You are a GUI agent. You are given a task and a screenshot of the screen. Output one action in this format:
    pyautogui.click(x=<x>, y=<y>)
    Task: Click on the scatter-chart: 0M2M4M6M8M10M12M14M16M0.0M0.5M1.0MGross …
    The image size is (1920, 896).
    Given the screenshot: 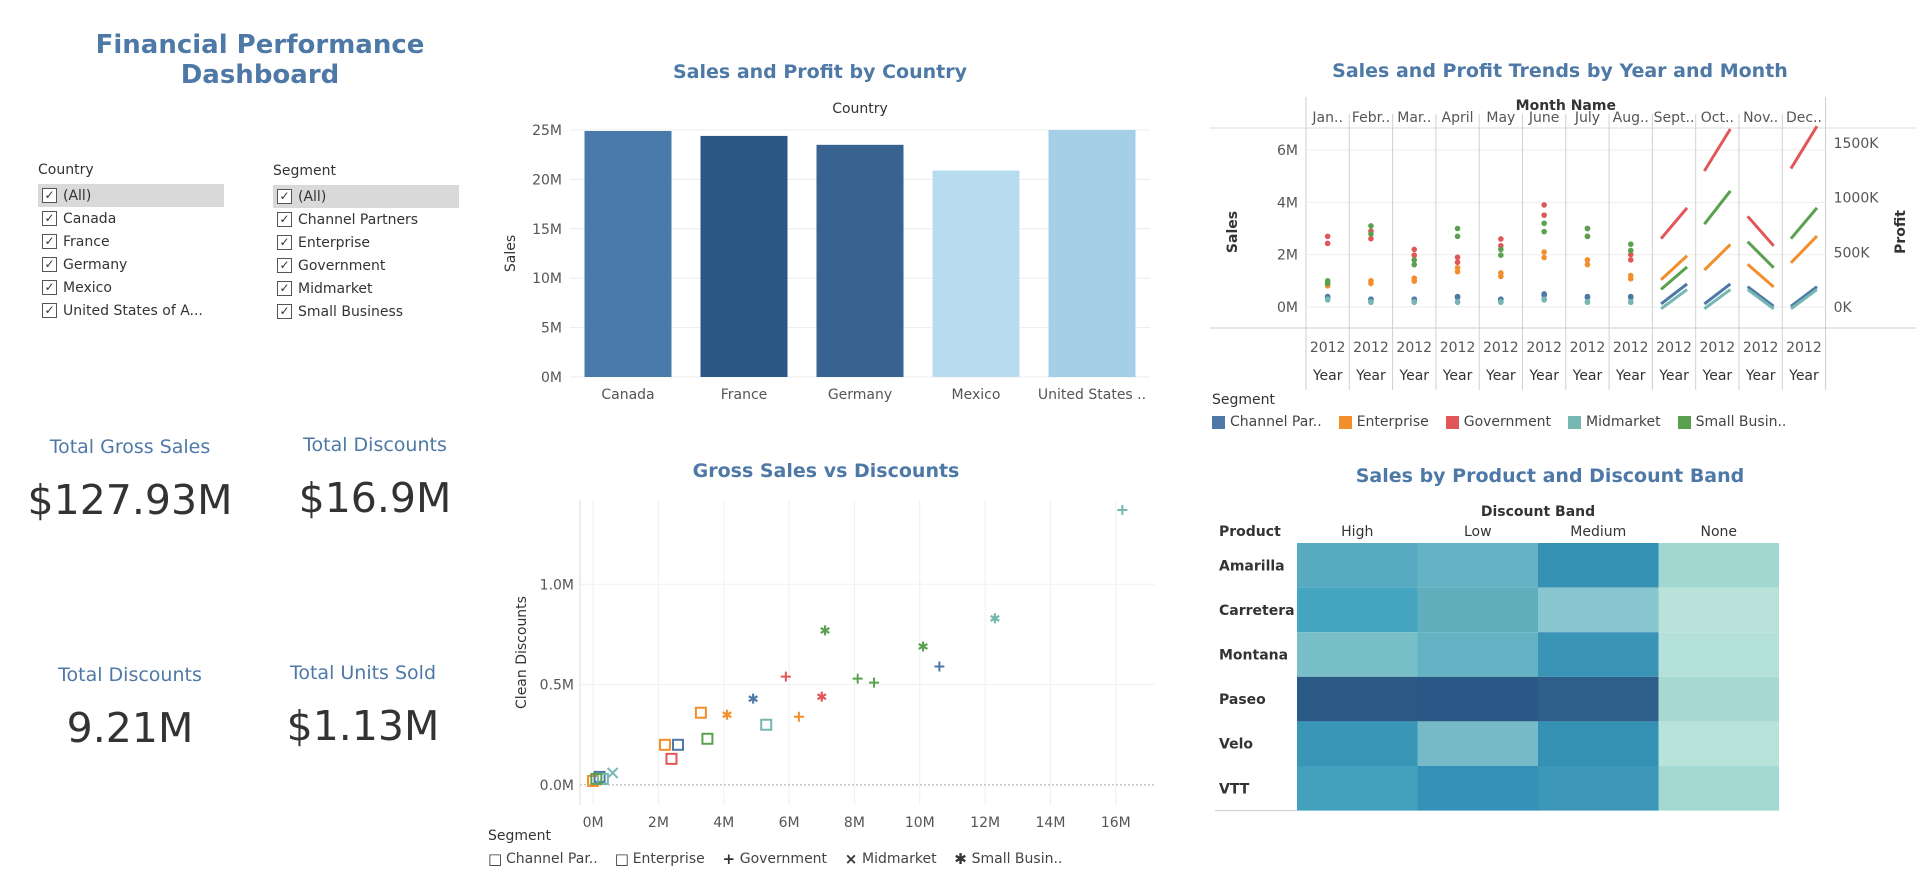 What is the action you would take?
    pyautogui.click(x=834, y=665)
    